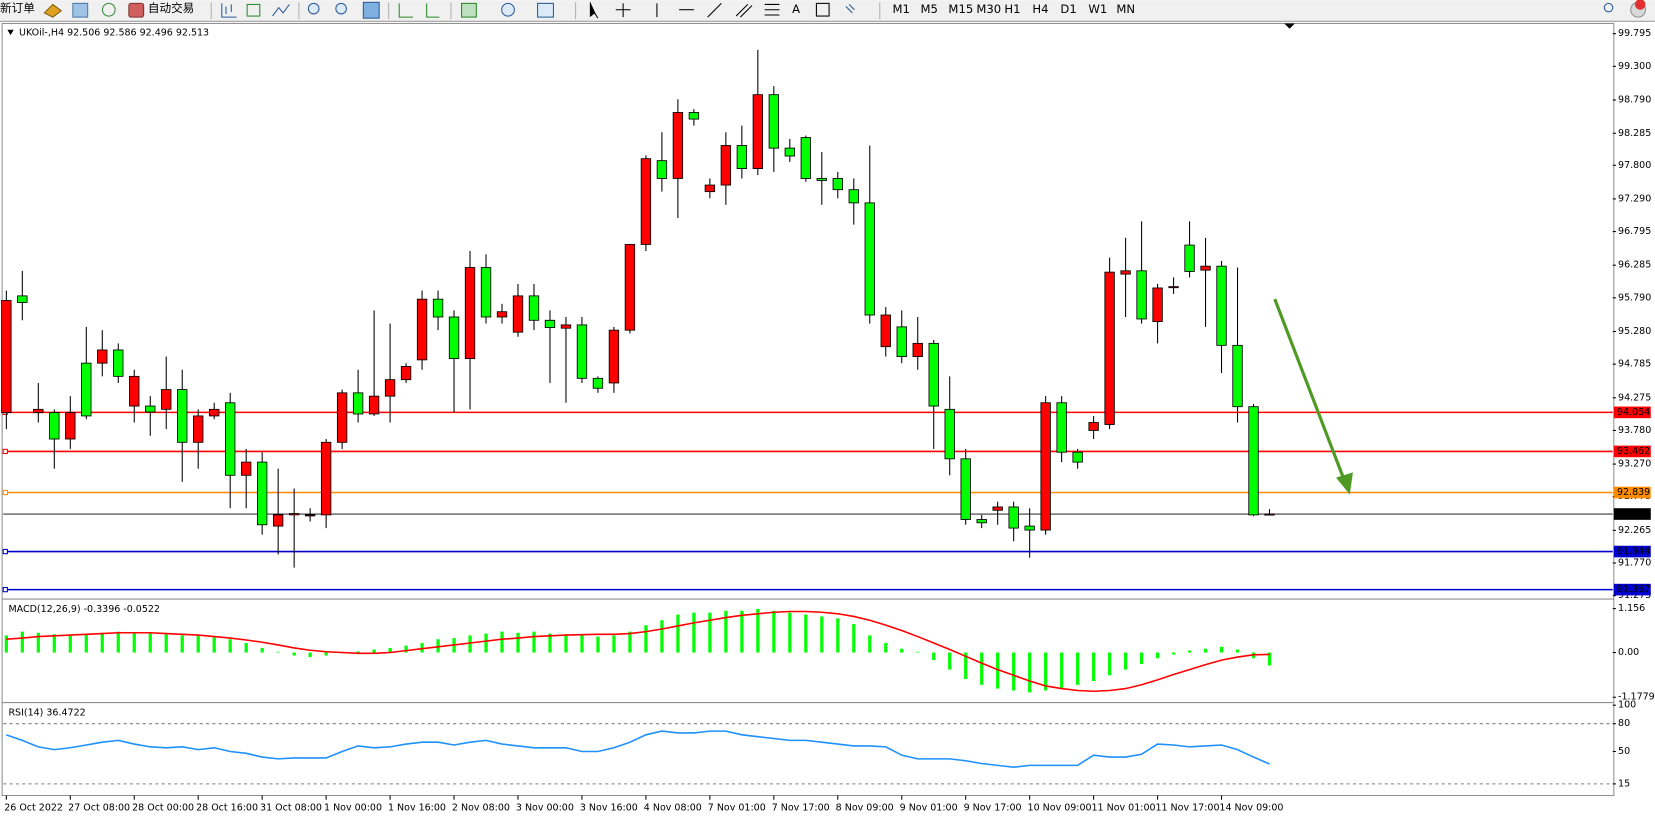  I want to click on y-tick-label: 93.780, so click(1634, 430).